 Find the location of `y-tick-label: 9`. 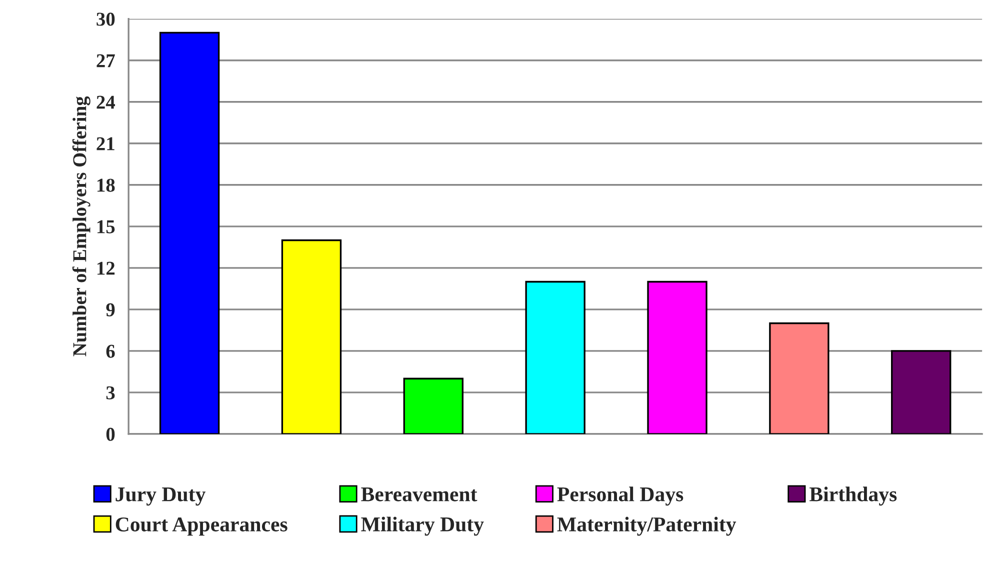

y-tick-label: 9 is located at coordinates (110, 309).